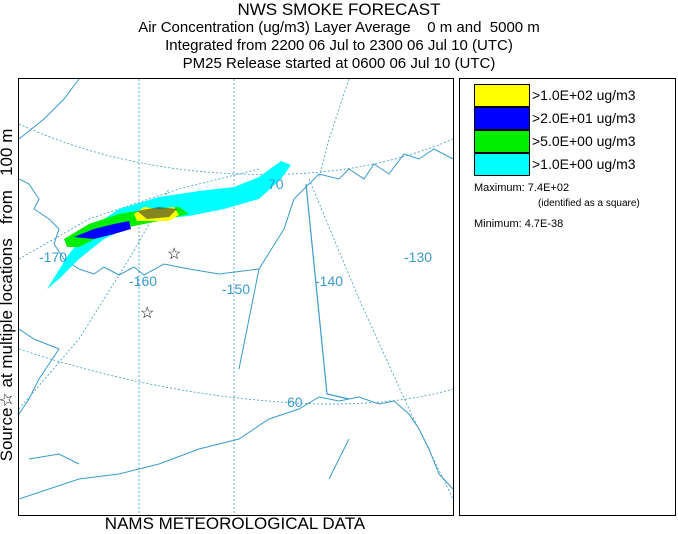 This screenshot has width=678, height=534. What do you see at coordinates (589, 203) in the screenshot?
I see `maximum-note: (identified as a square)` at bounding box center [589, 203].